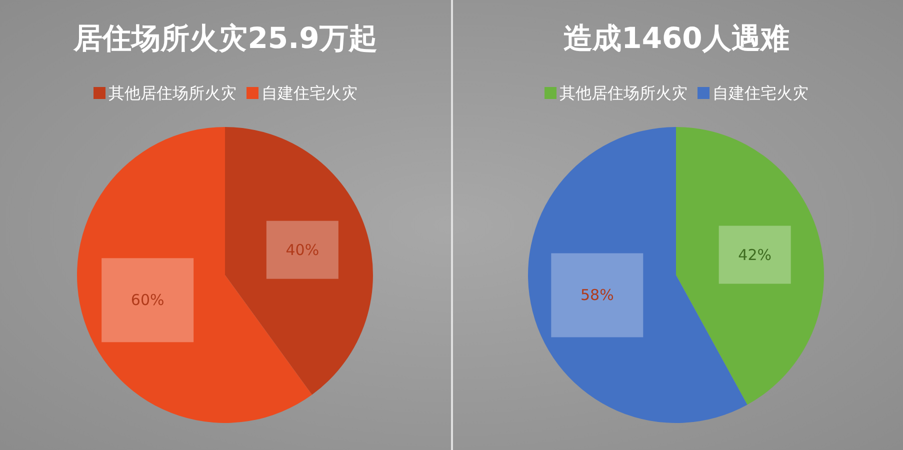  I want to click on data-label: 40%, so click(303, 249).